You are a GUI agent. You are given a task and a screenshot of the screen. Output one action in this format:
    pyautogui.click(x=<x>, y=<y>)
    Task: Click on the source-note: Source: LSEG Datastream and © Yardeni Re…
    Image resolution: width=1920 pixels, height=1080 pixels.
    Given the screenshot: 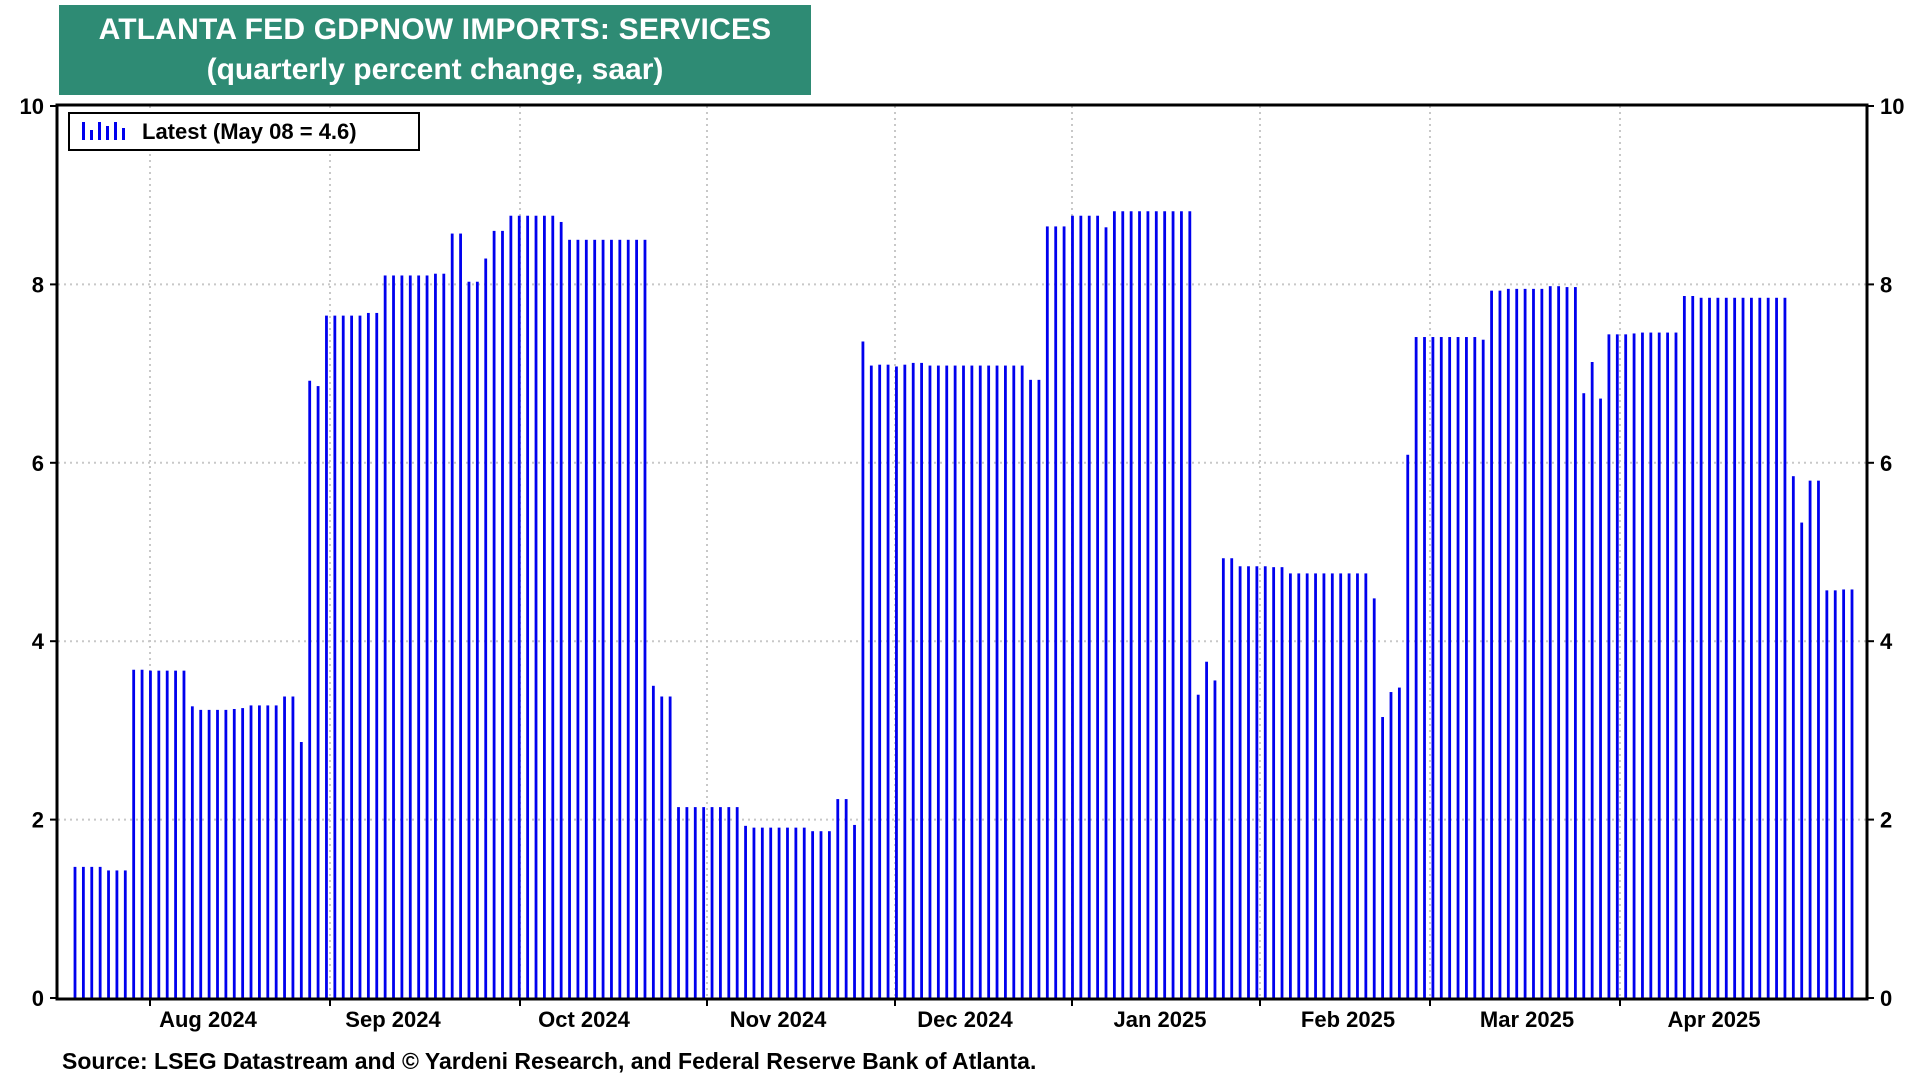 What is the action you would take?
    pyautogui.click(x=549, y=1061)
    